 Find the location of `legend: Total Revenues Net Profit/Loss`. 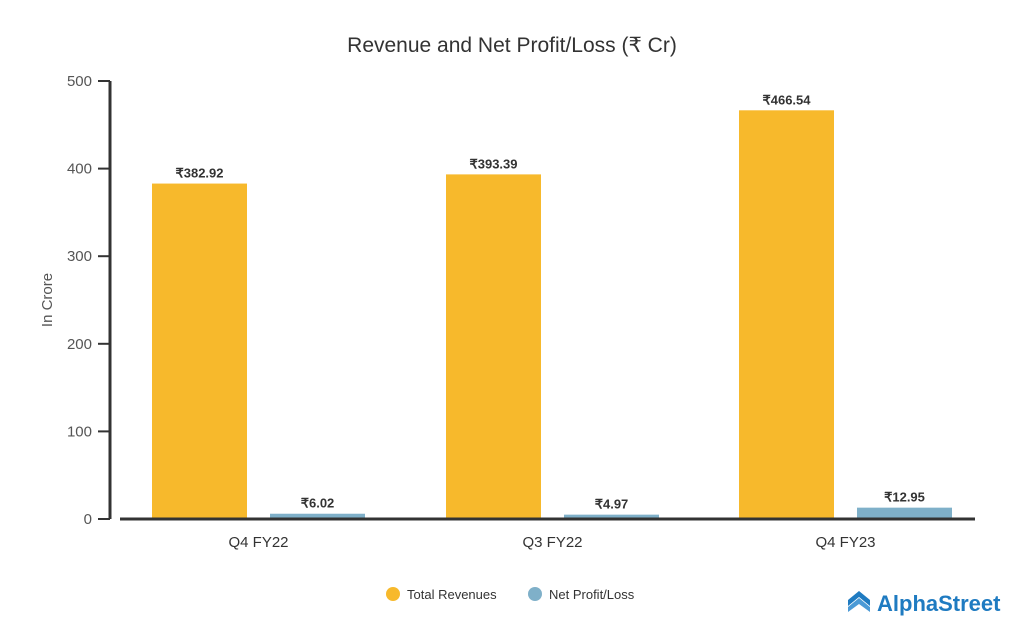

legend: Total Revenues Net Profit/Loss is located at coordinates (510, 594).